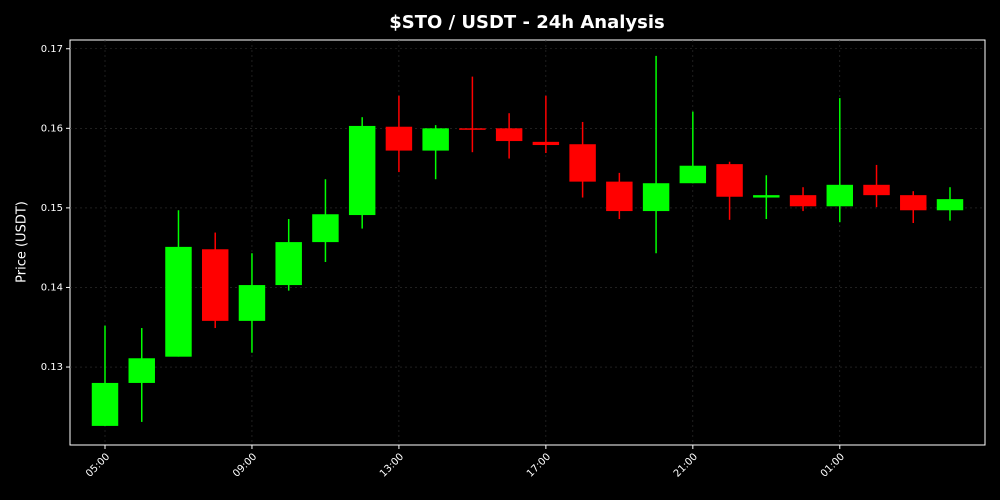  Describe the element at coordinates (52, 208) in the screenshot. I see `y-tick-label: 0.15` at that location.